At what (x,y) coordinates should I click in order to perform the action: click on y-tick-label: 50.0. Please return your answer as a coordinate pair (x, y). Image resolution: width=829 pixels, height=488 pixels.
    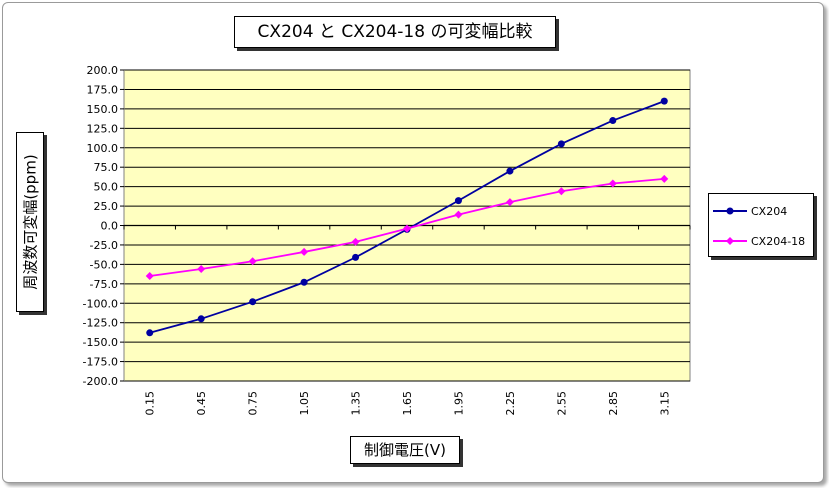
    Looking at the image, I should click on (106, 187).